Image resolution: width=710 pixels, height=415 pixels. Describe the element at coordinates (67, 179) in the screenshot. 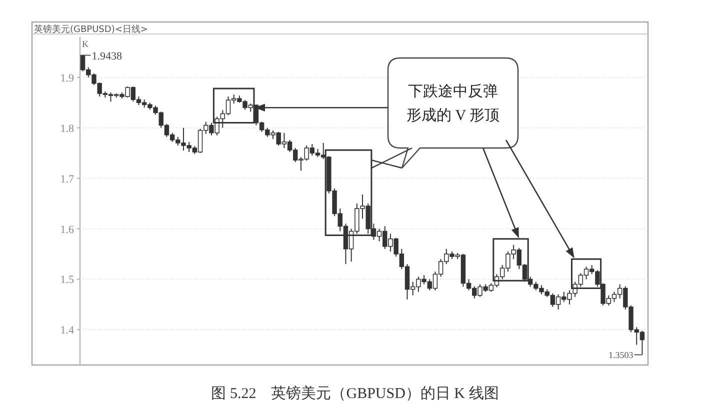

I see `y-tick-label: 1.7` at that location.